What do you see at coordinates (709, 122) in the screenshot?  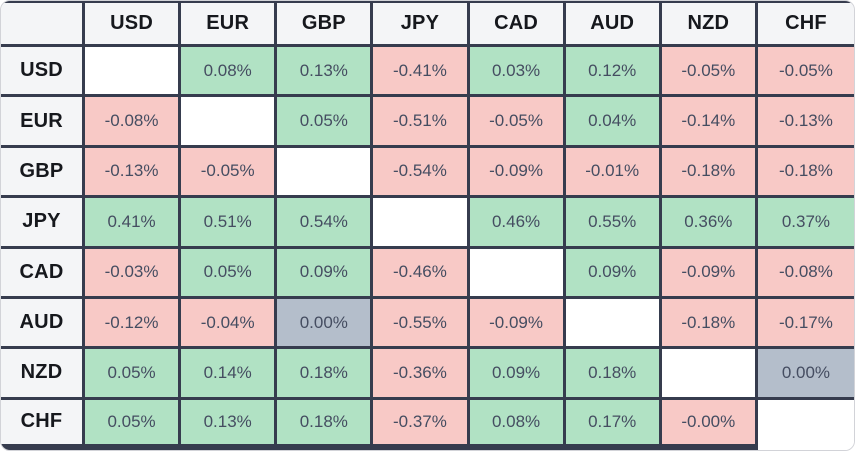 I see `cell-EUR-NZD: -0.14%` at bounding box center [709, 122].